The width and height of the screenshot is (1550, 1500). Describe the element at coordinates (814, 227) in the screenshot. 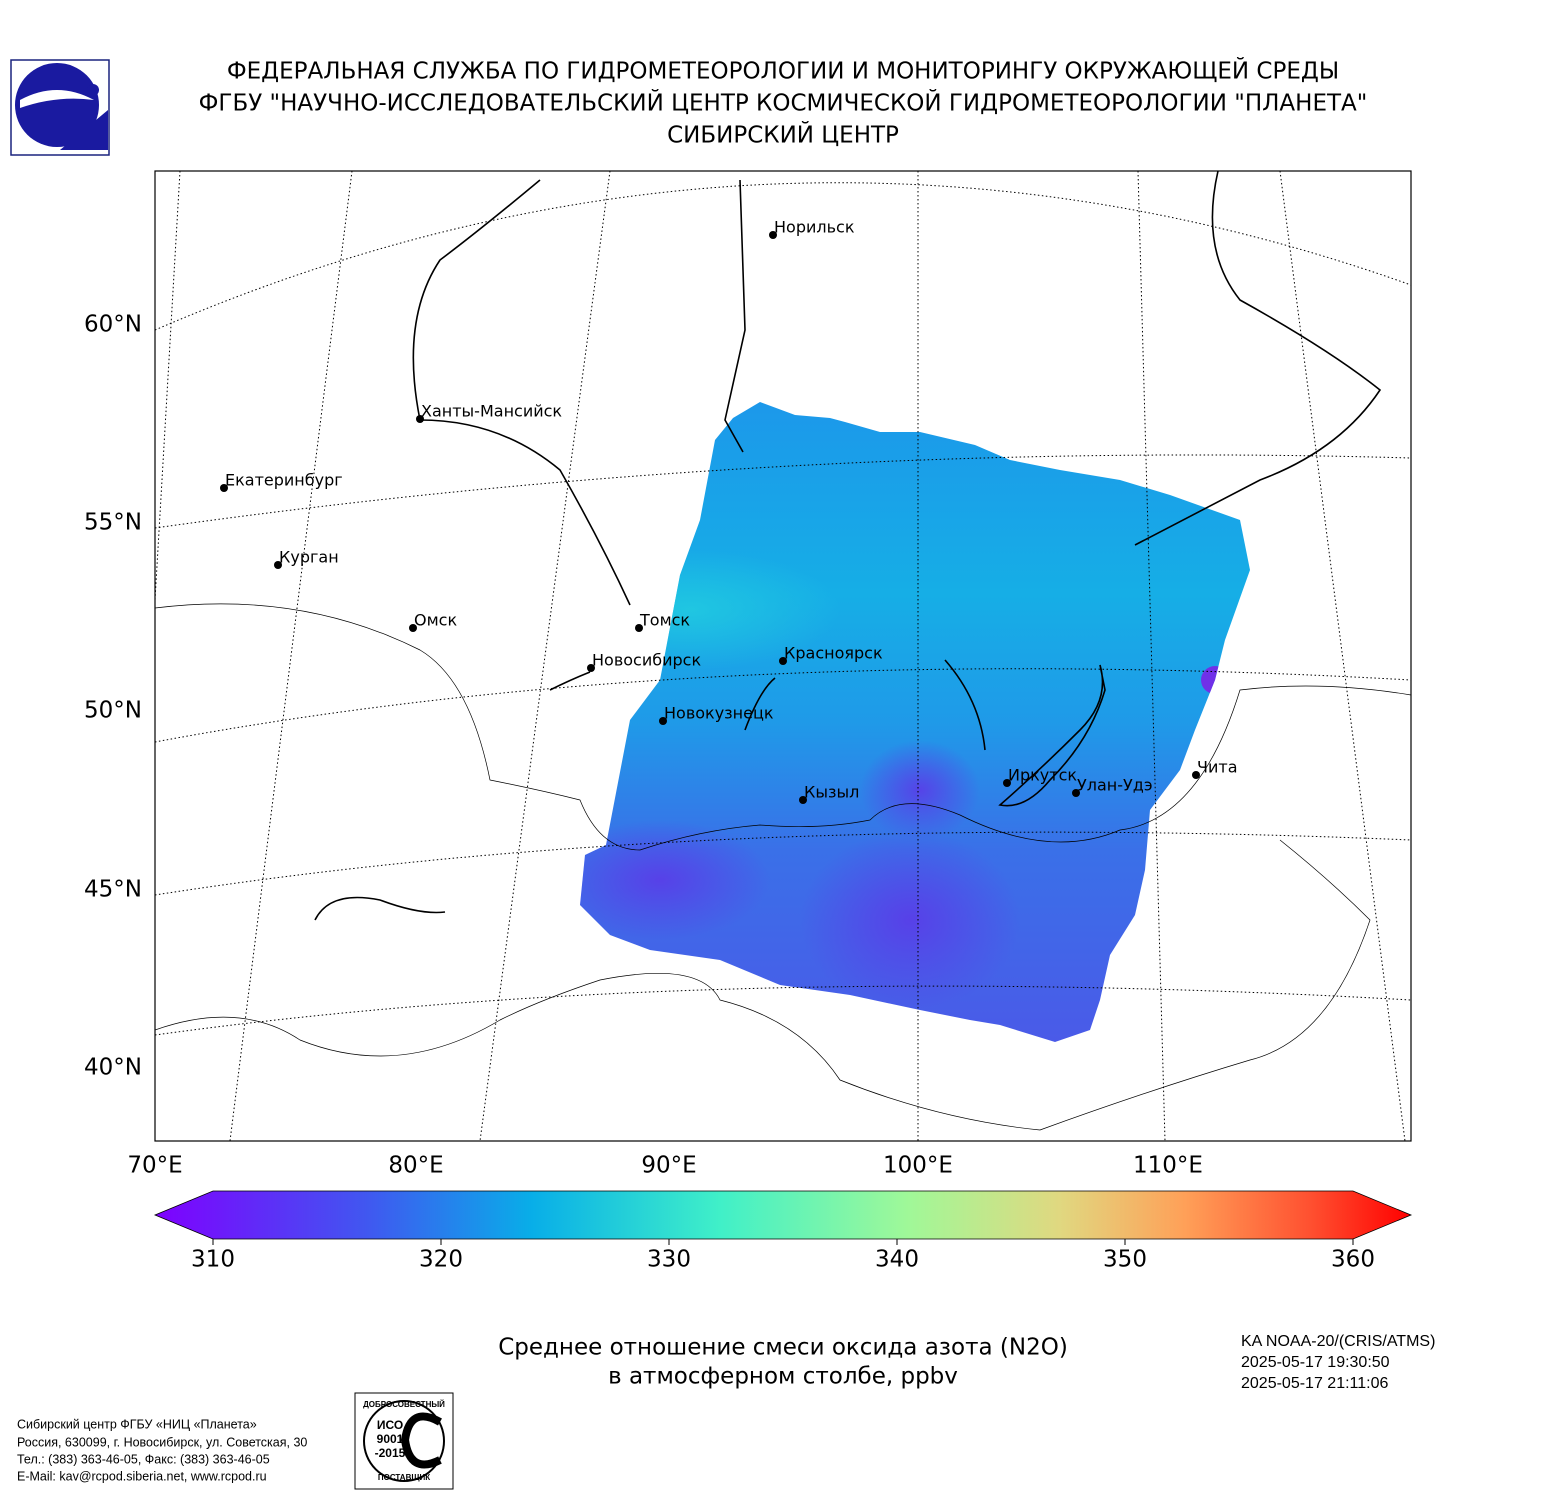

I see `city-label: Норильск` at that location.